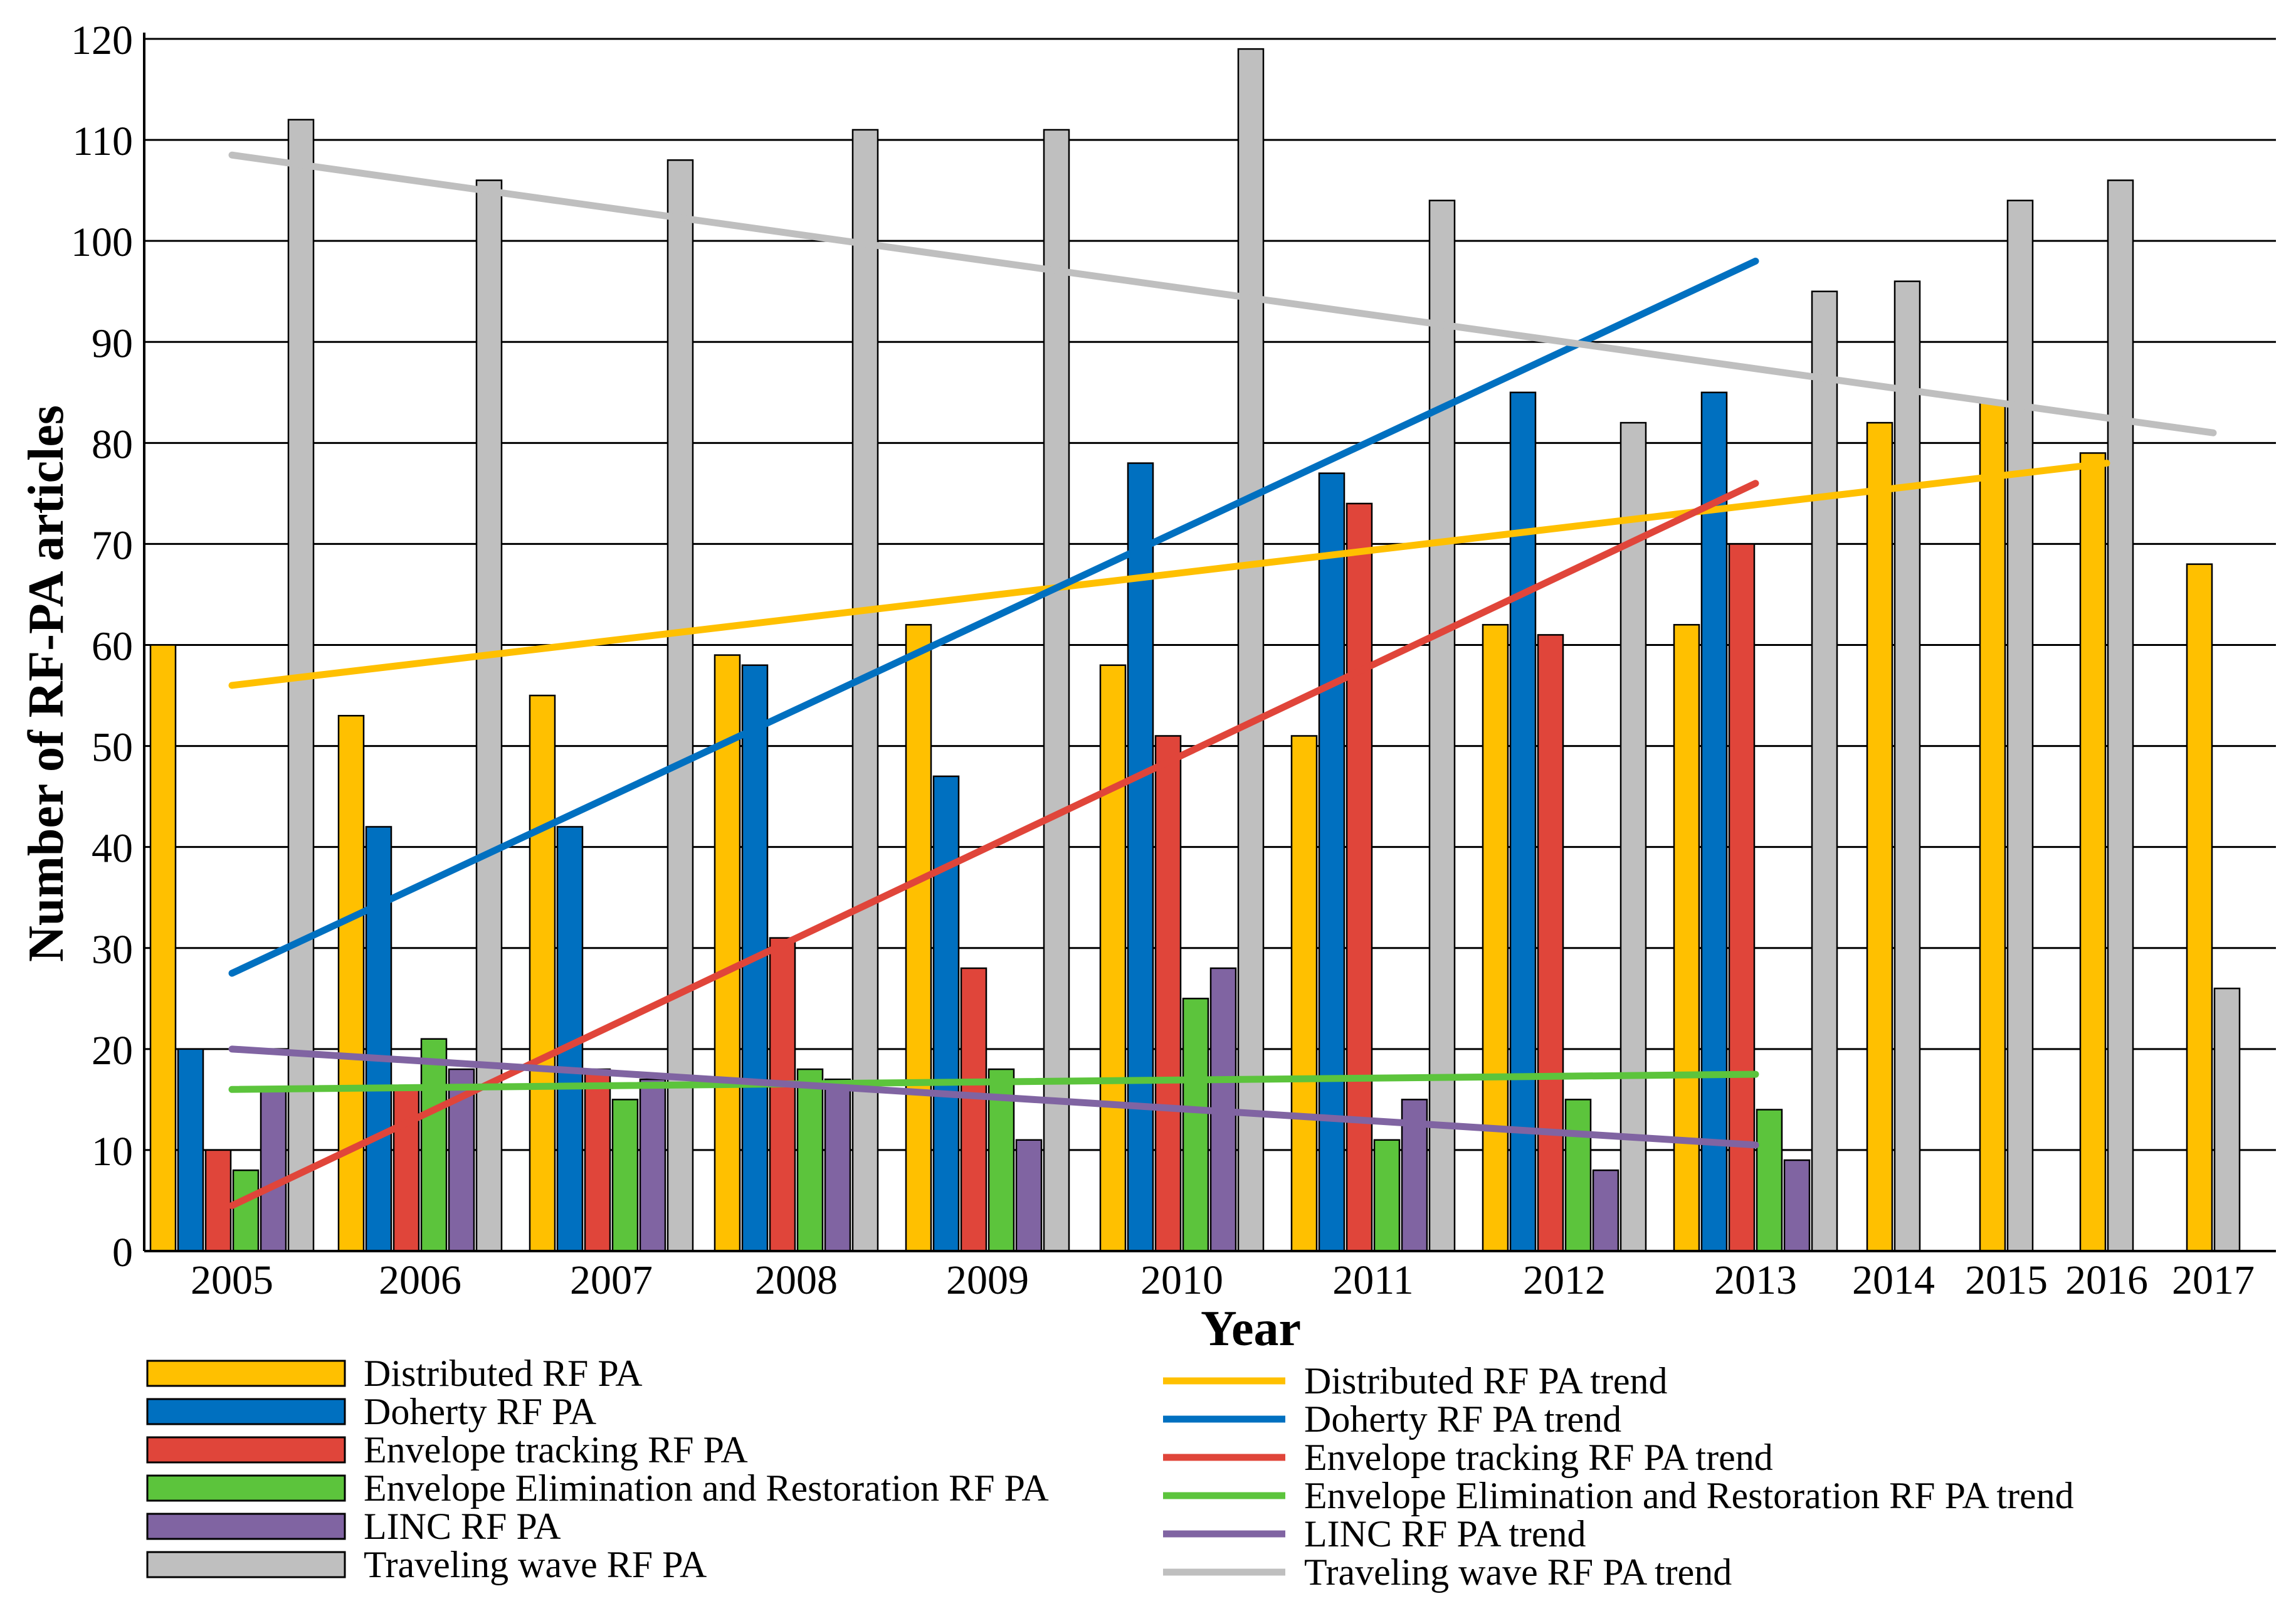 This screenshot has width=2296, height=1606. Describe the element at coordinates (246, 1488) in the screenshot. I see `legend-swatch-envelope-elimination-and-restoration-rf-pa` at that location.